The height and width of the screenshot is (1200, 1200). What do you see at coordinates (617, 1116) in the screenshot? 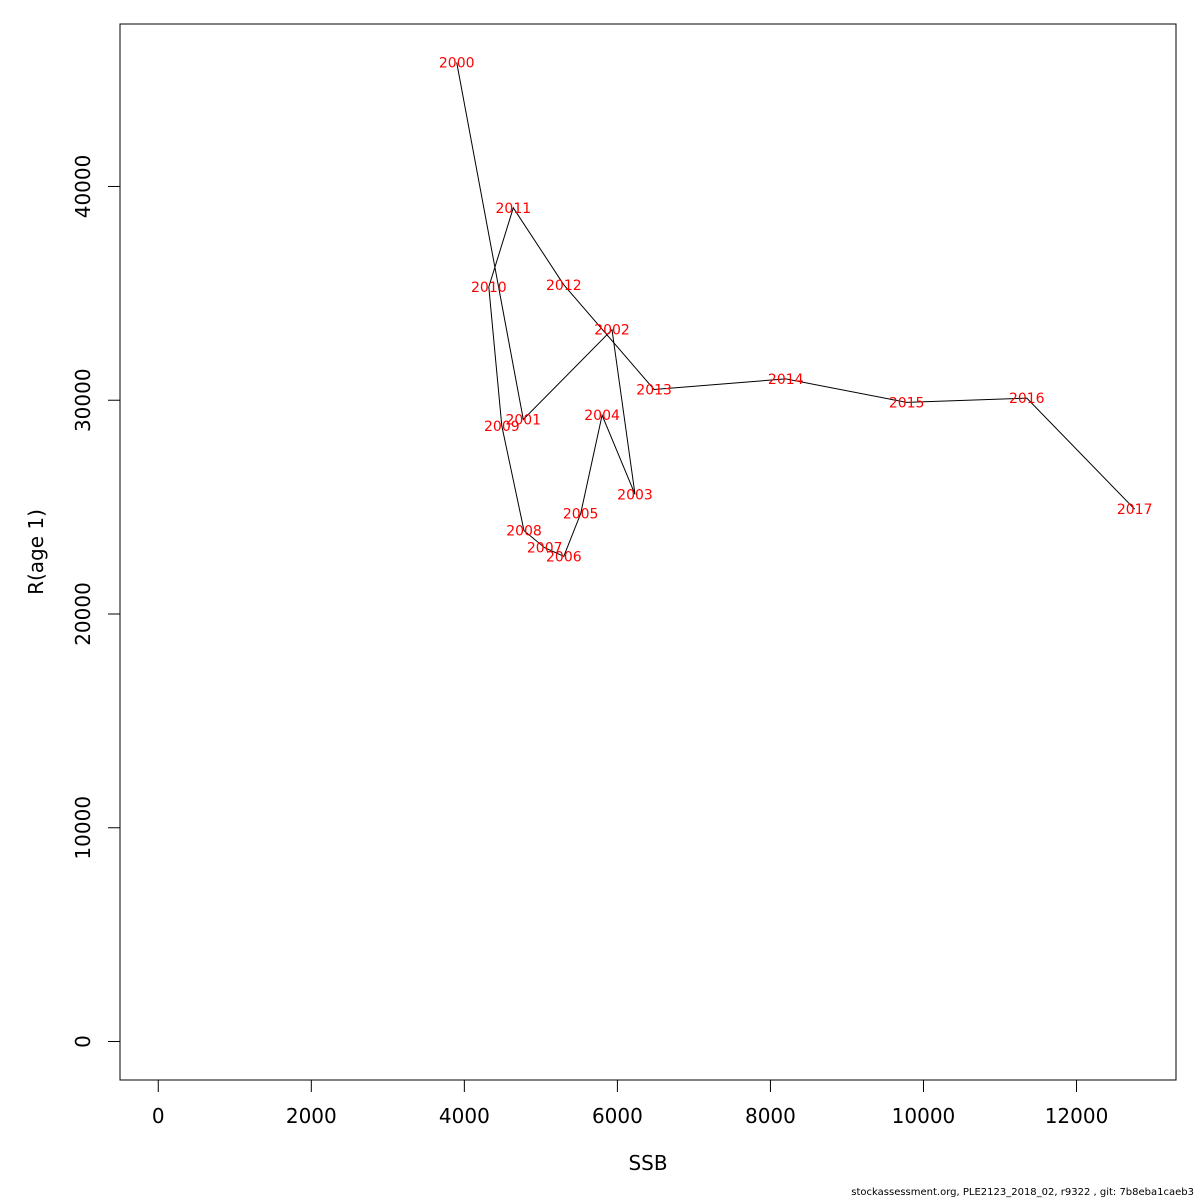
I see `x-tick-label: 6000` at bounding box center [617, 1116].